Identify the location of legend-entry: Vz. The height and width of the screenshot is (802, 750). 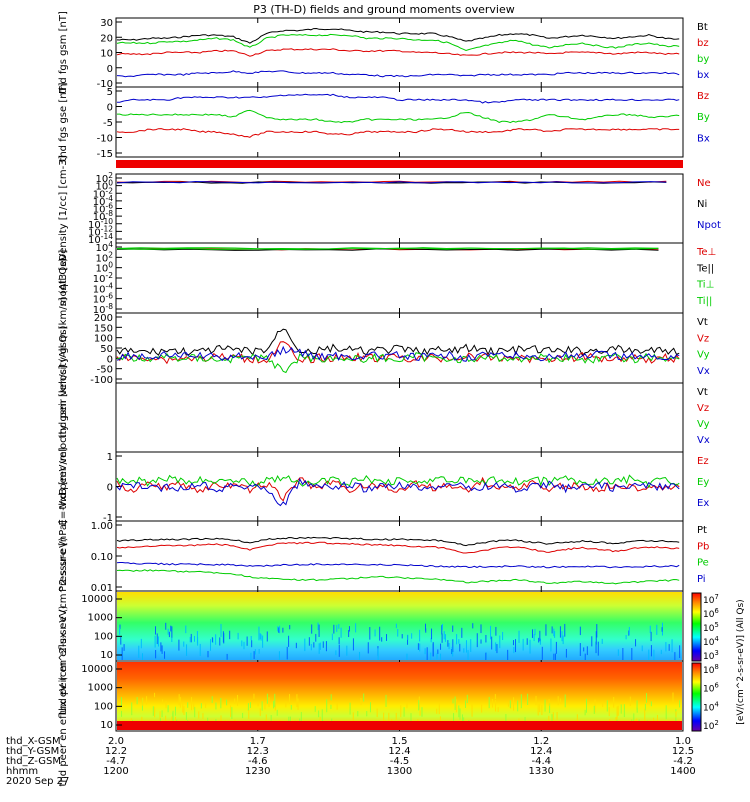
(703, 338).